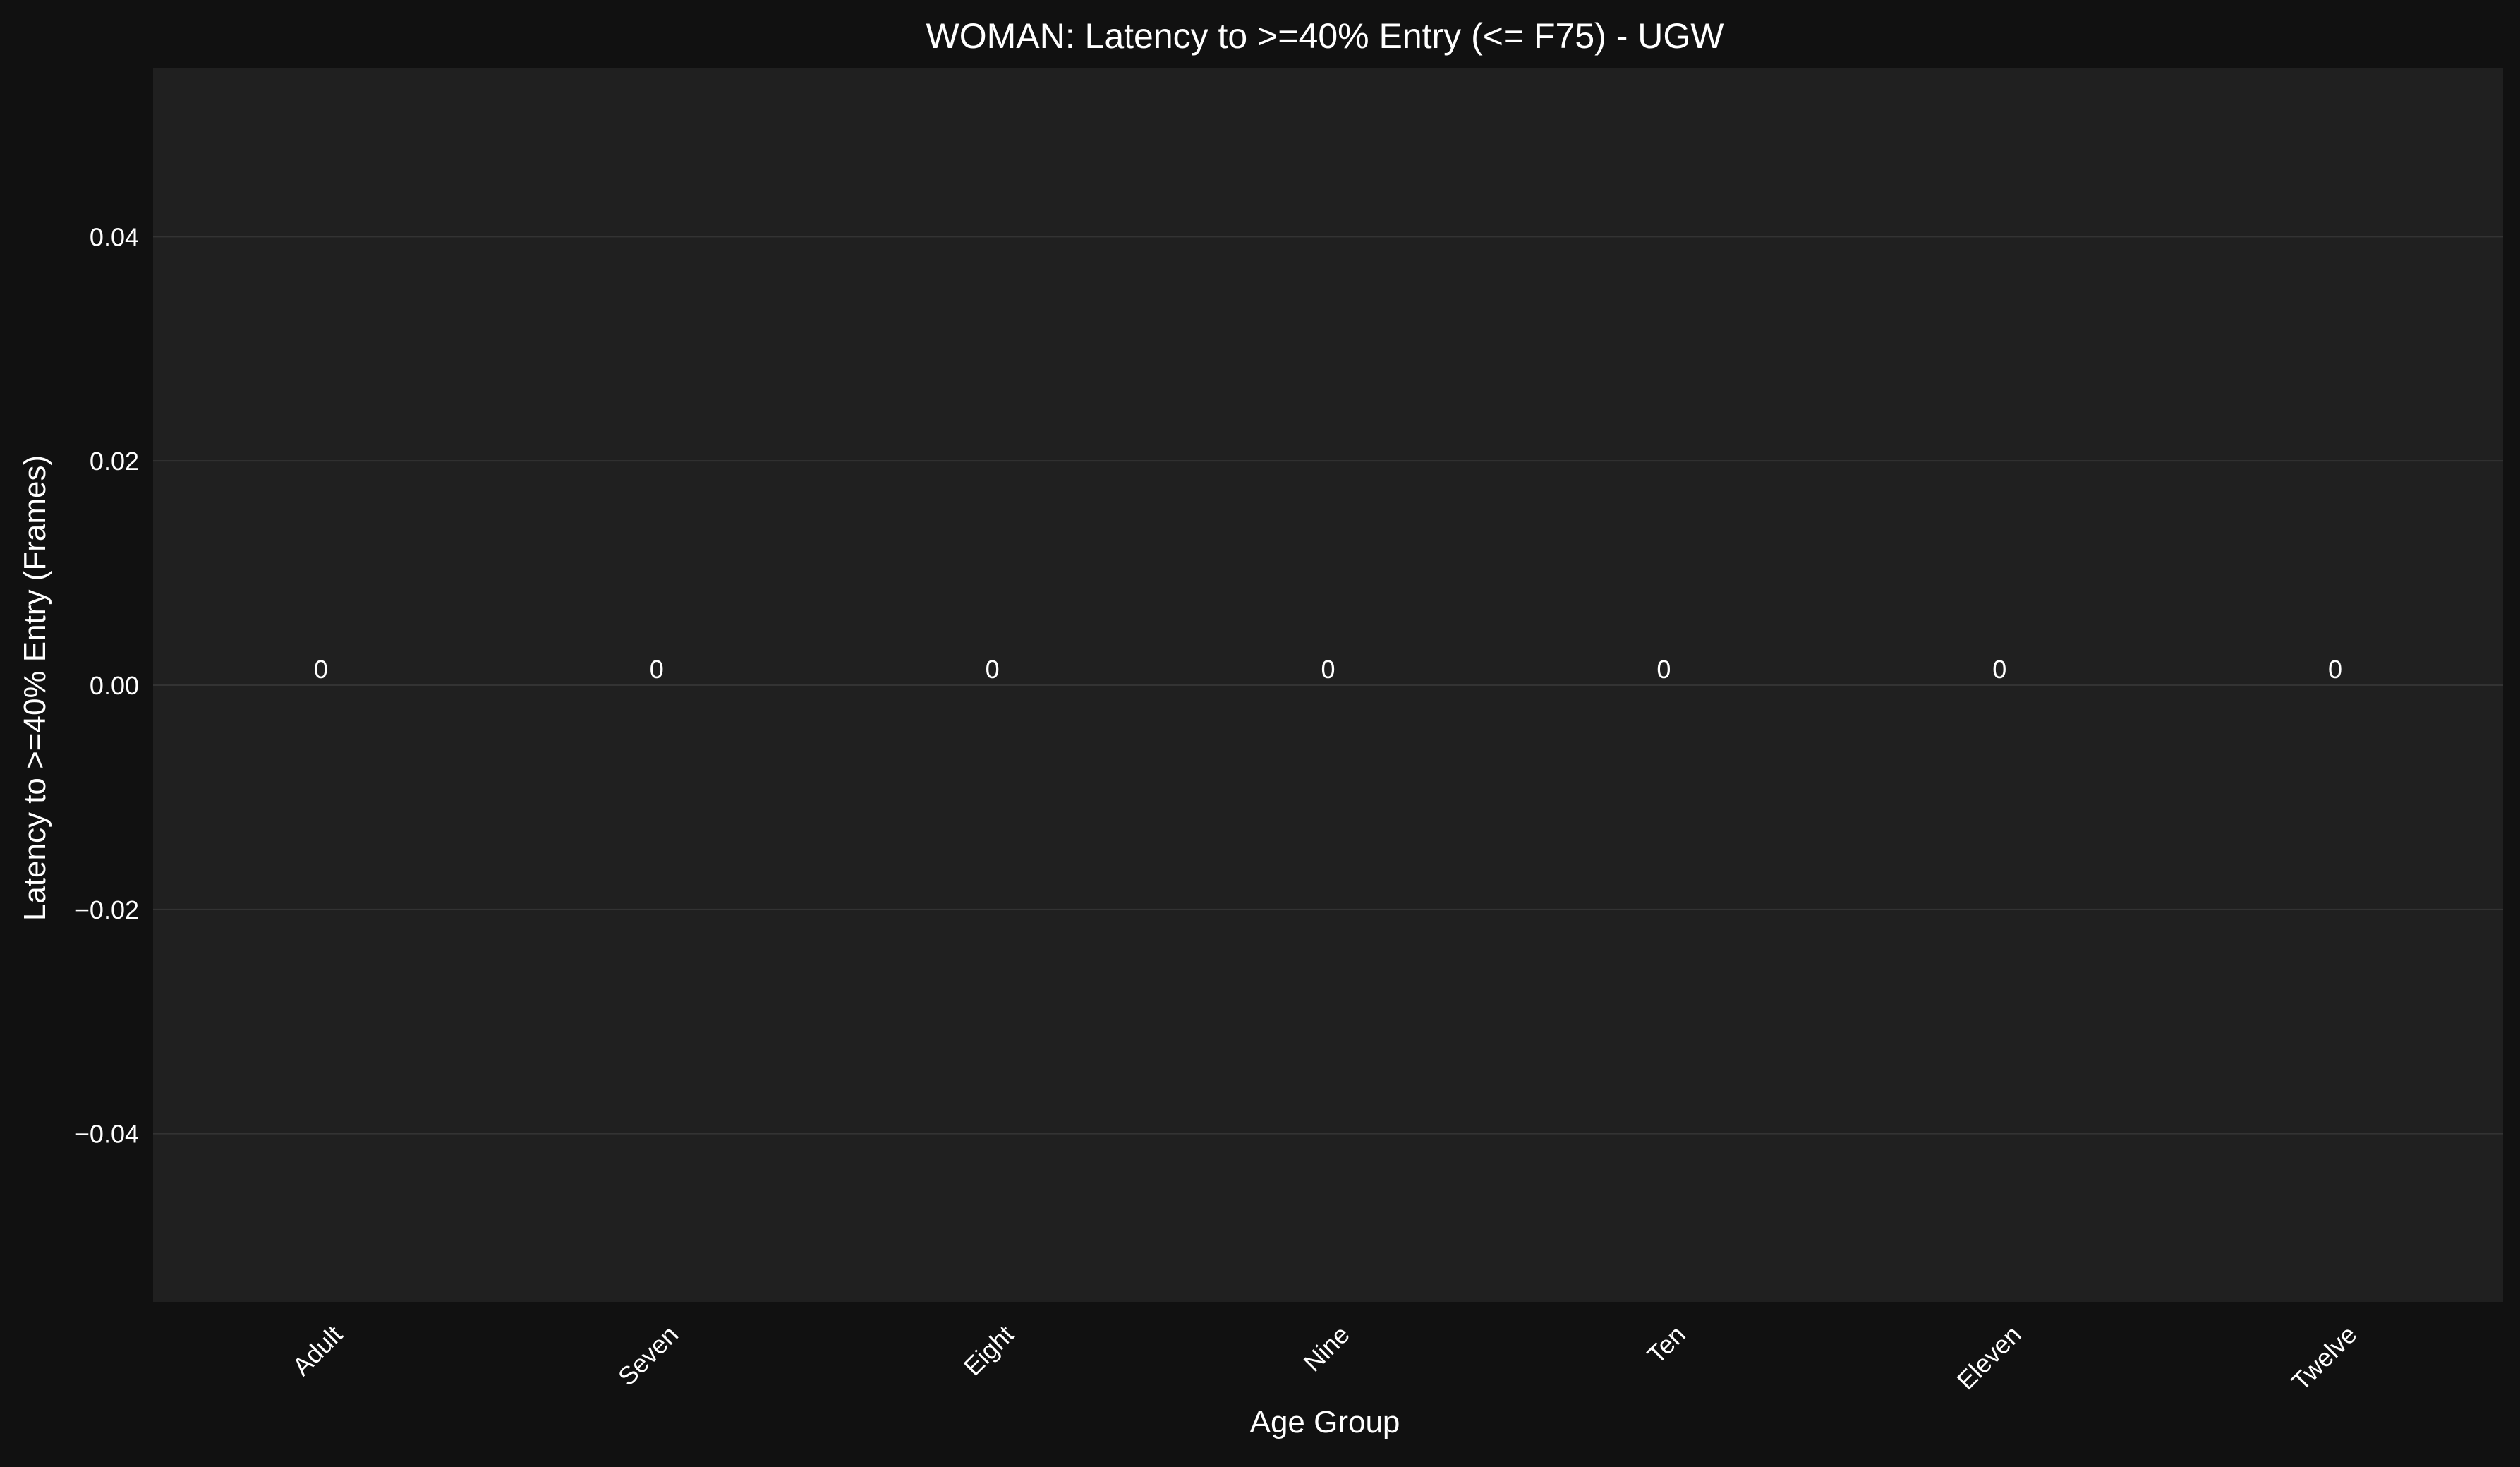 This screenshot has width=2520, height=1467. I want to click on y-tick-label: 0.04, so click(114, 237).